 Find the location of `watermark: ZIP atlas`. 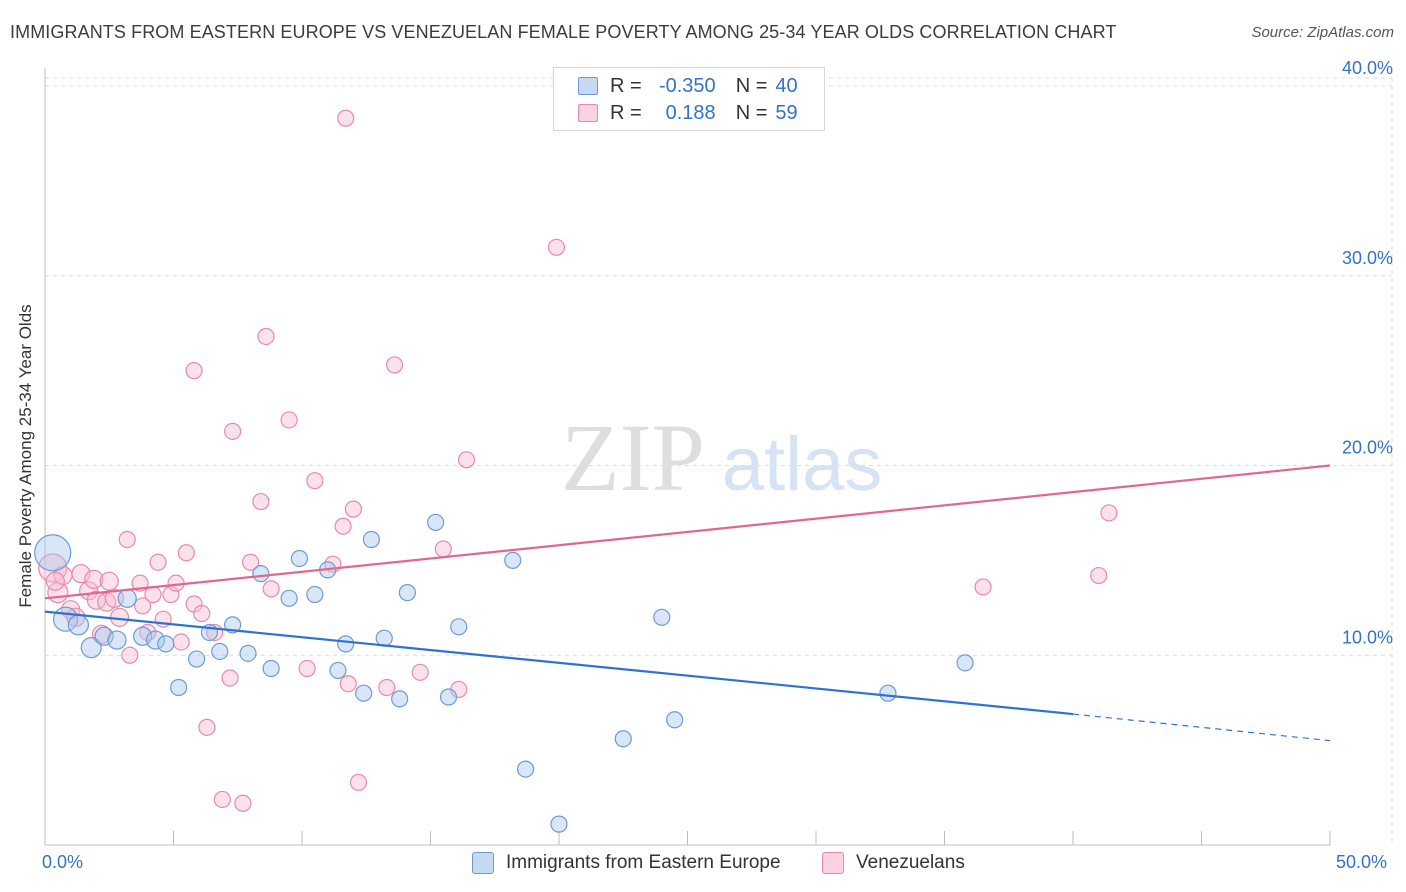

watermark: ZIP atlas is located at coordinates (721, 457).